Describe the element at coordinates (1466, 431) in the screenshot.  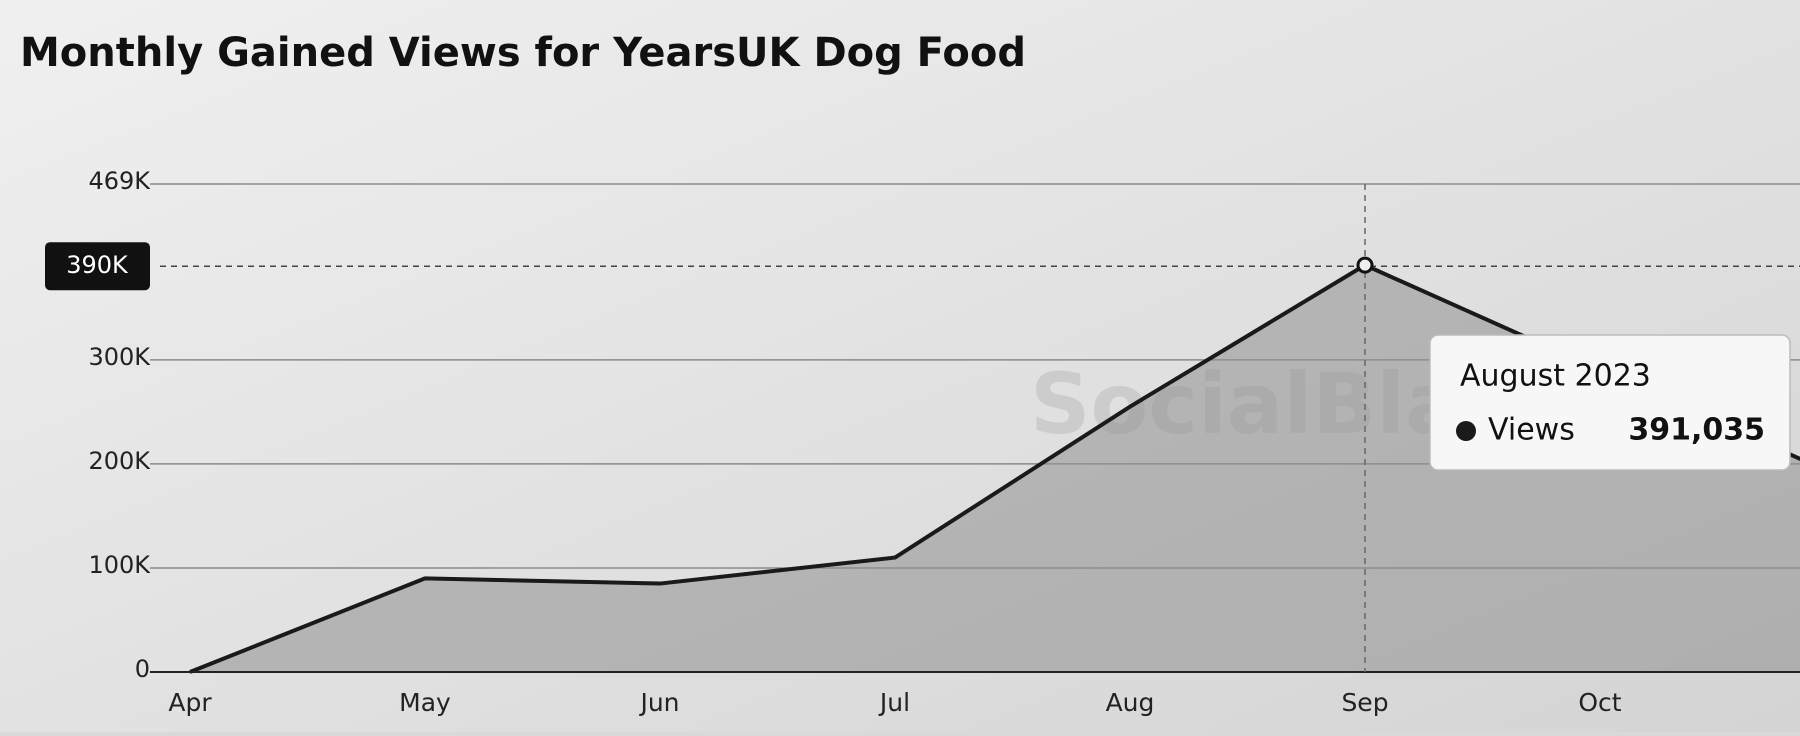
I see `tooltip-legend-dot` at that location.